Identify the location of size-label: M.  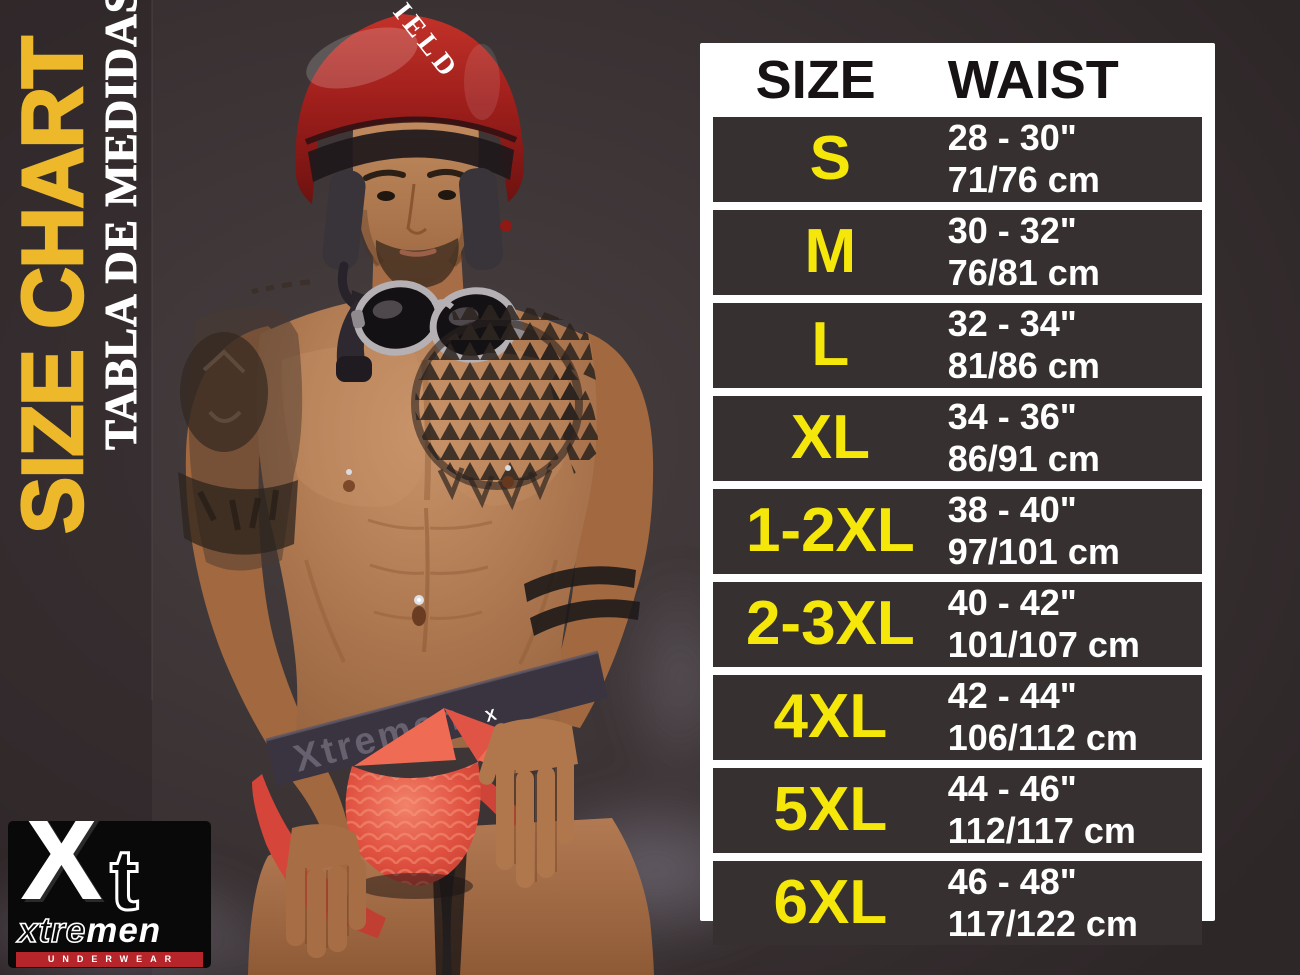
(830, 252).